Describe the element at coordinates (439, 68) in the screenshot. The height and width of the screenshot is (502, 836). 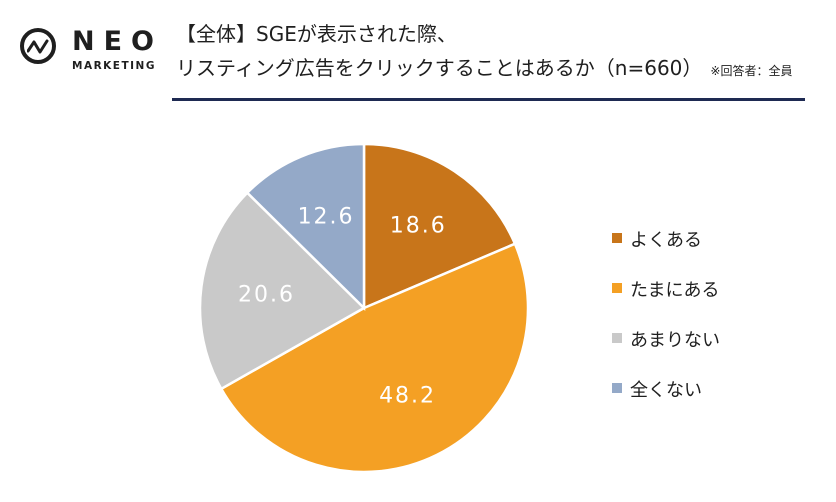
I see `chart-title-text: リスティング広告をクリックすることはあるか（n=660）` at that location.